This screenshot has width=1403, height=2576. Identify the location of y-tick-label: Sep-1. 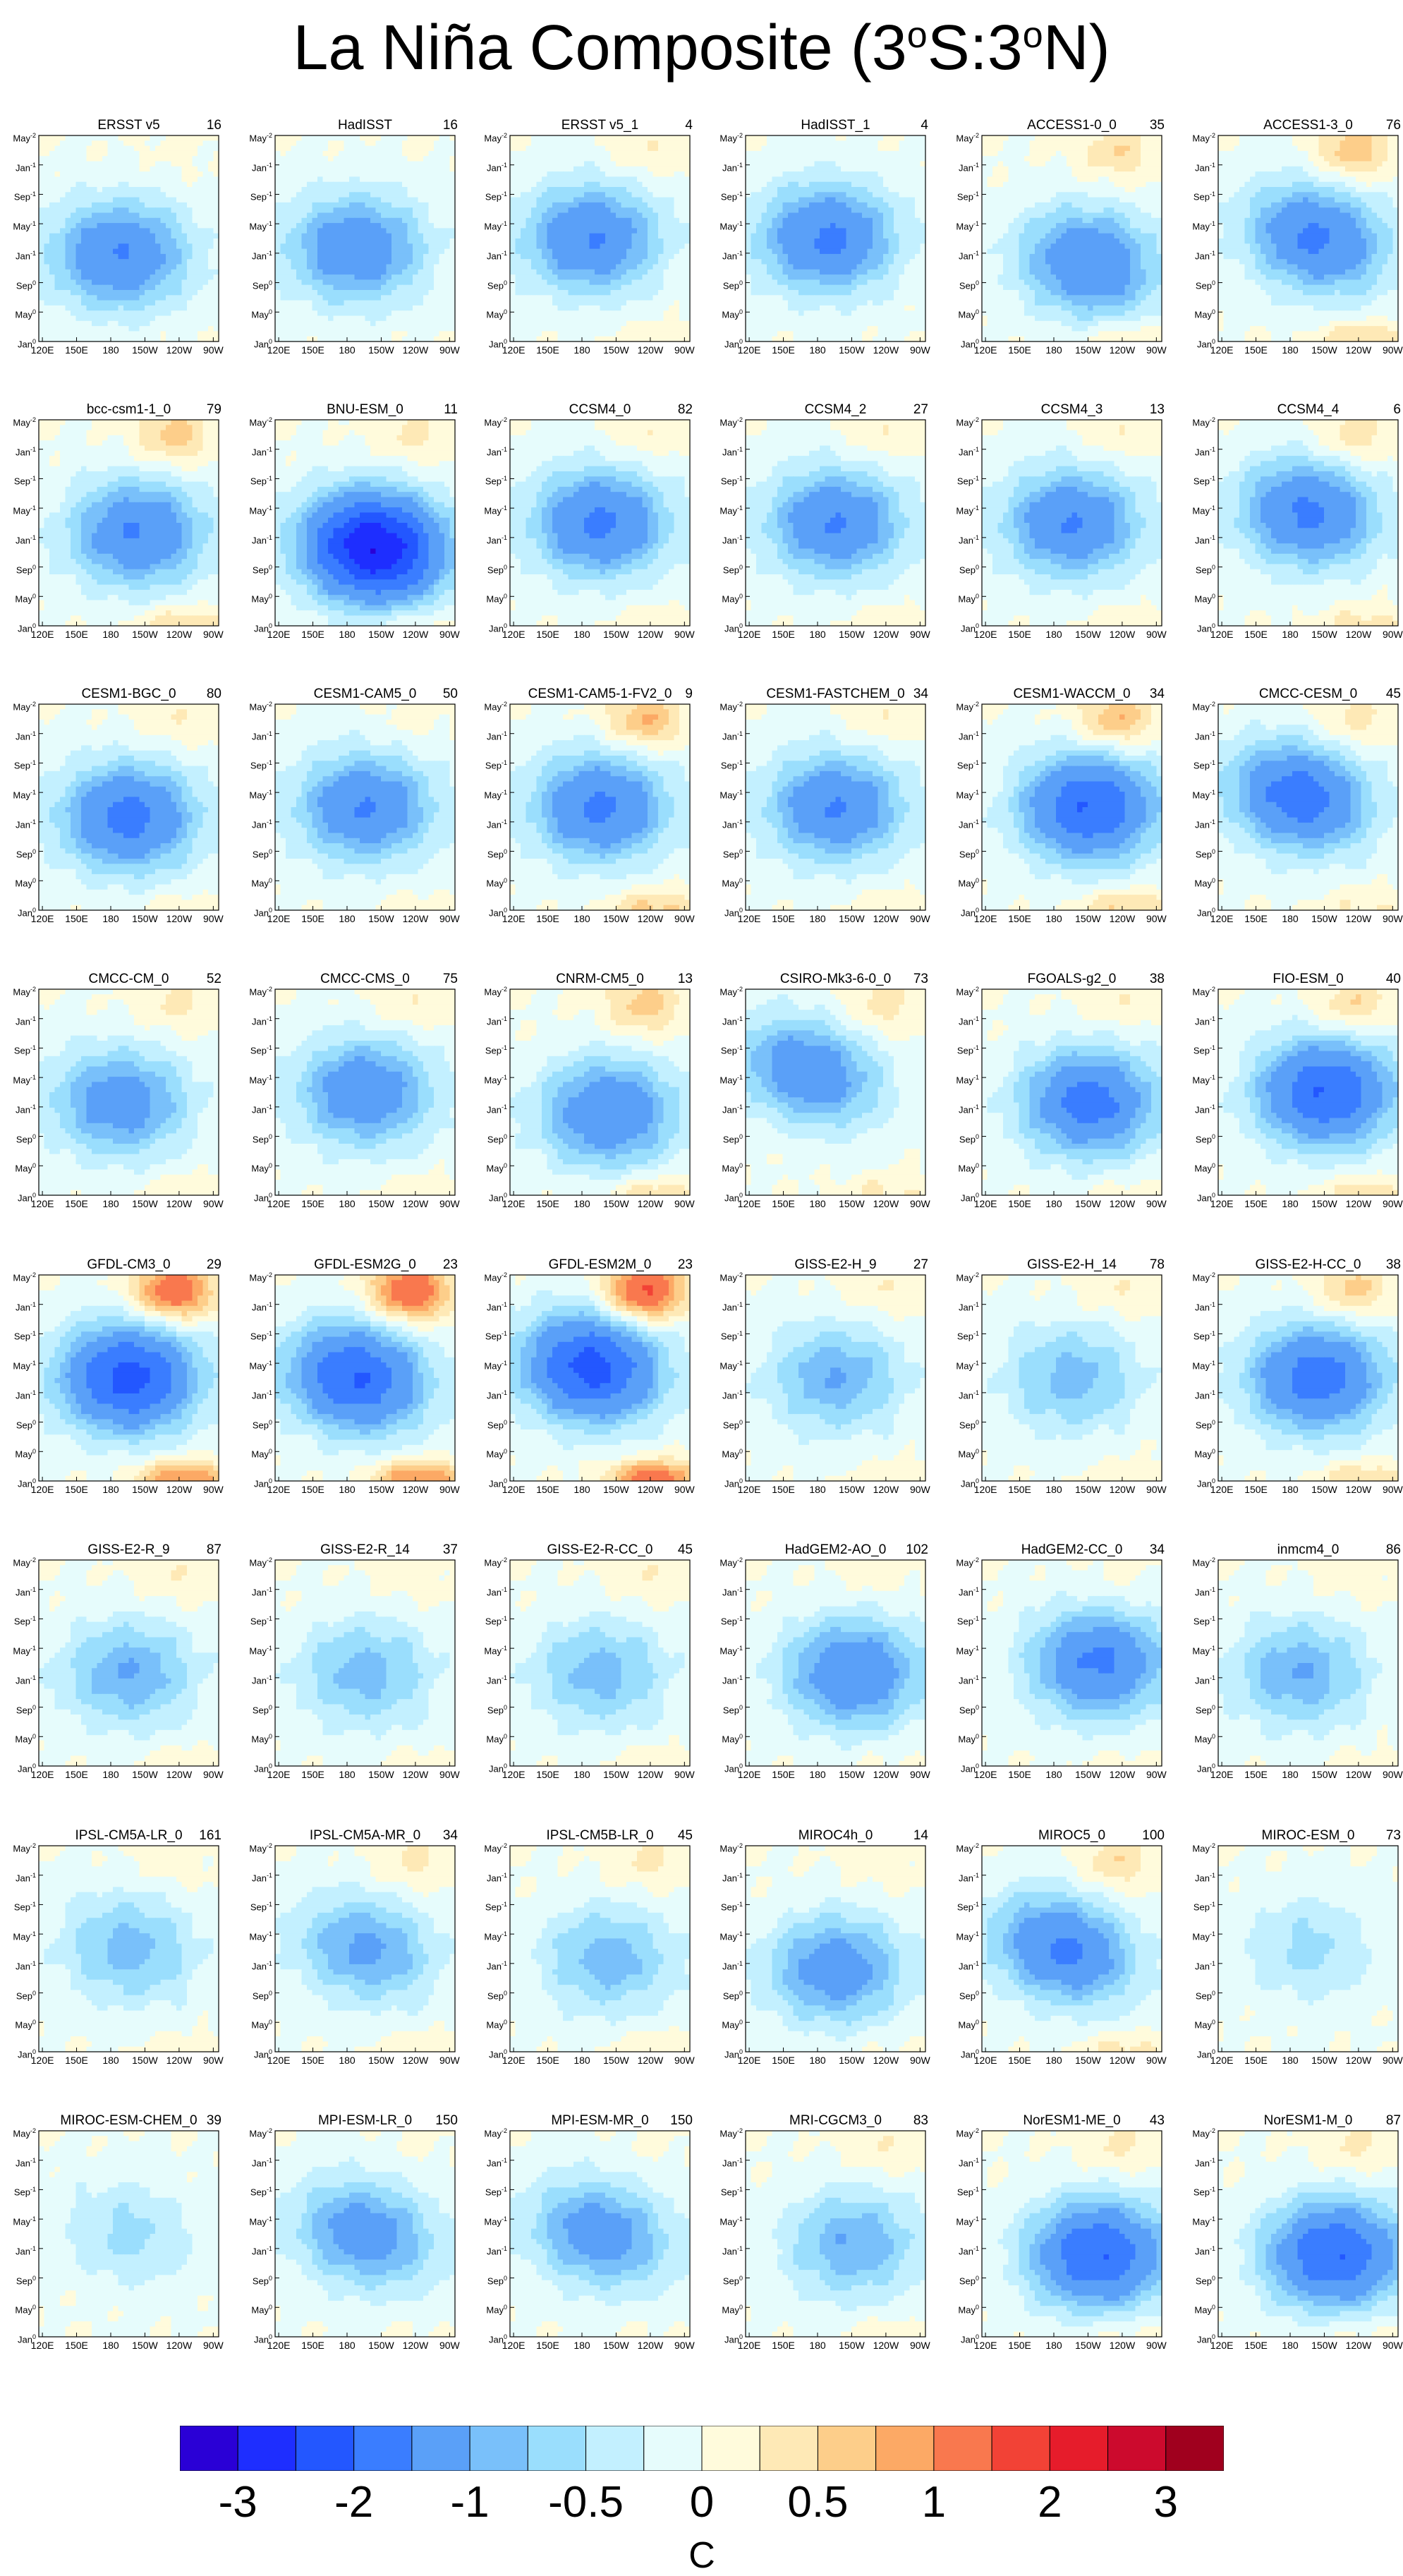
(496, 196).